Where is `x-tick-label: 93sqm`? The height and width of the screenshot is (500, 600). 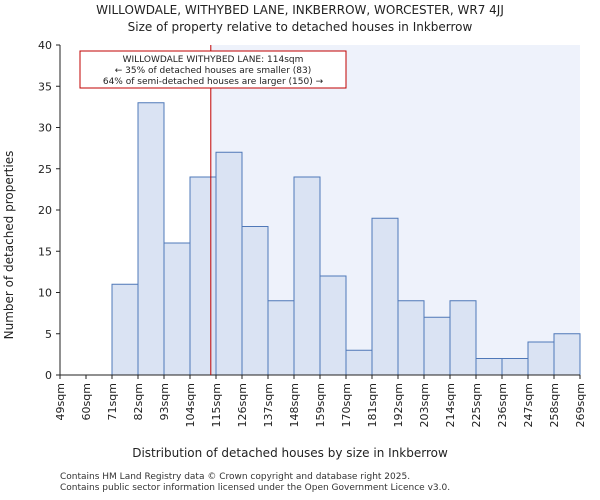 x-tick-label: 93sqm is located at coordinates (164, 401).